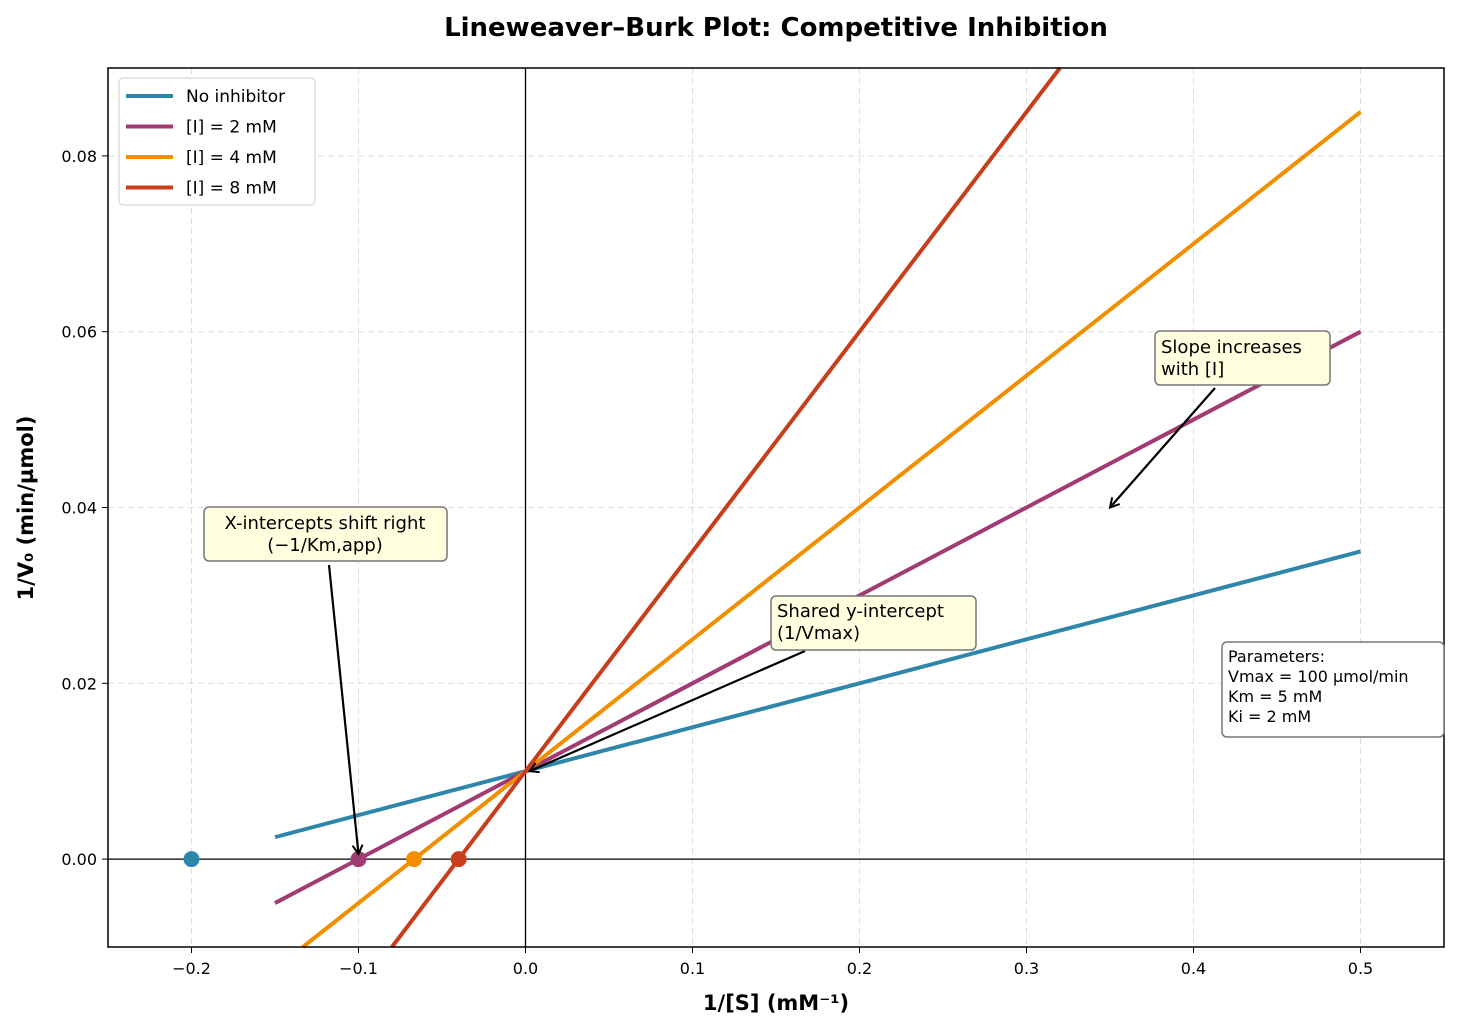 This screenshot has height=1030, width=1459. Describe the element at coordinates (860, 622) in the screenshot. I see `annotation-text-1: Shared y-intercept (1/Vmax)` at that location.